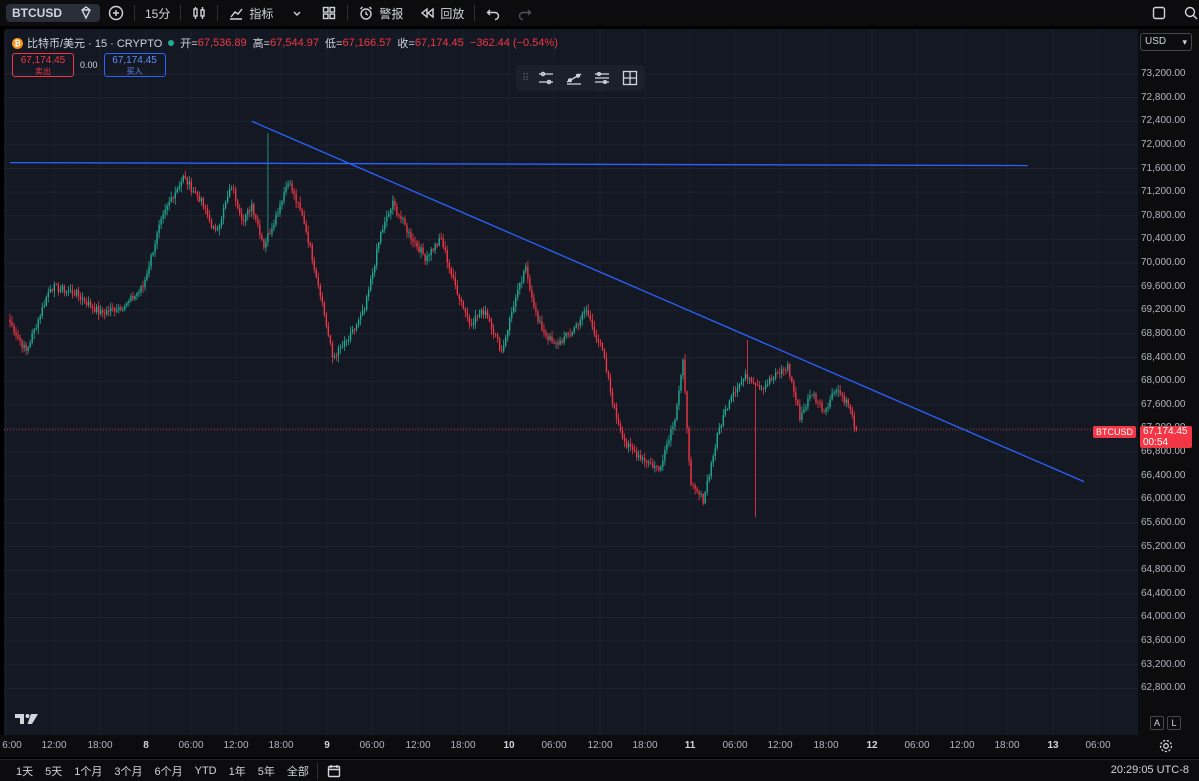 The width and height of the screenshot is (1199, 781). I want to click on time-tick-label: 13, so click(1053, 745).